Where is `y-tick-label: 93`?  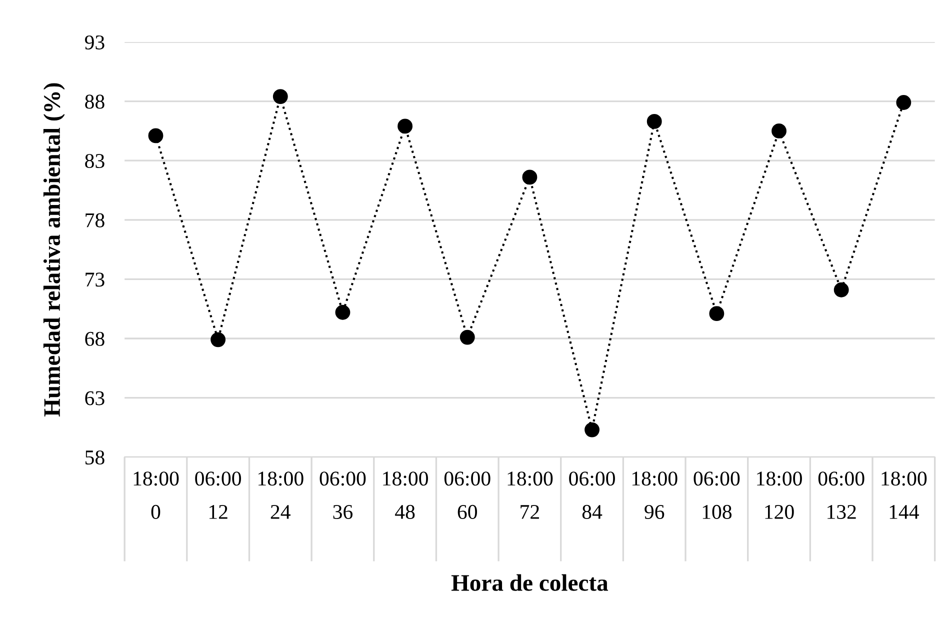
y-tick-label: 93 is located at coordinates (94, 42).